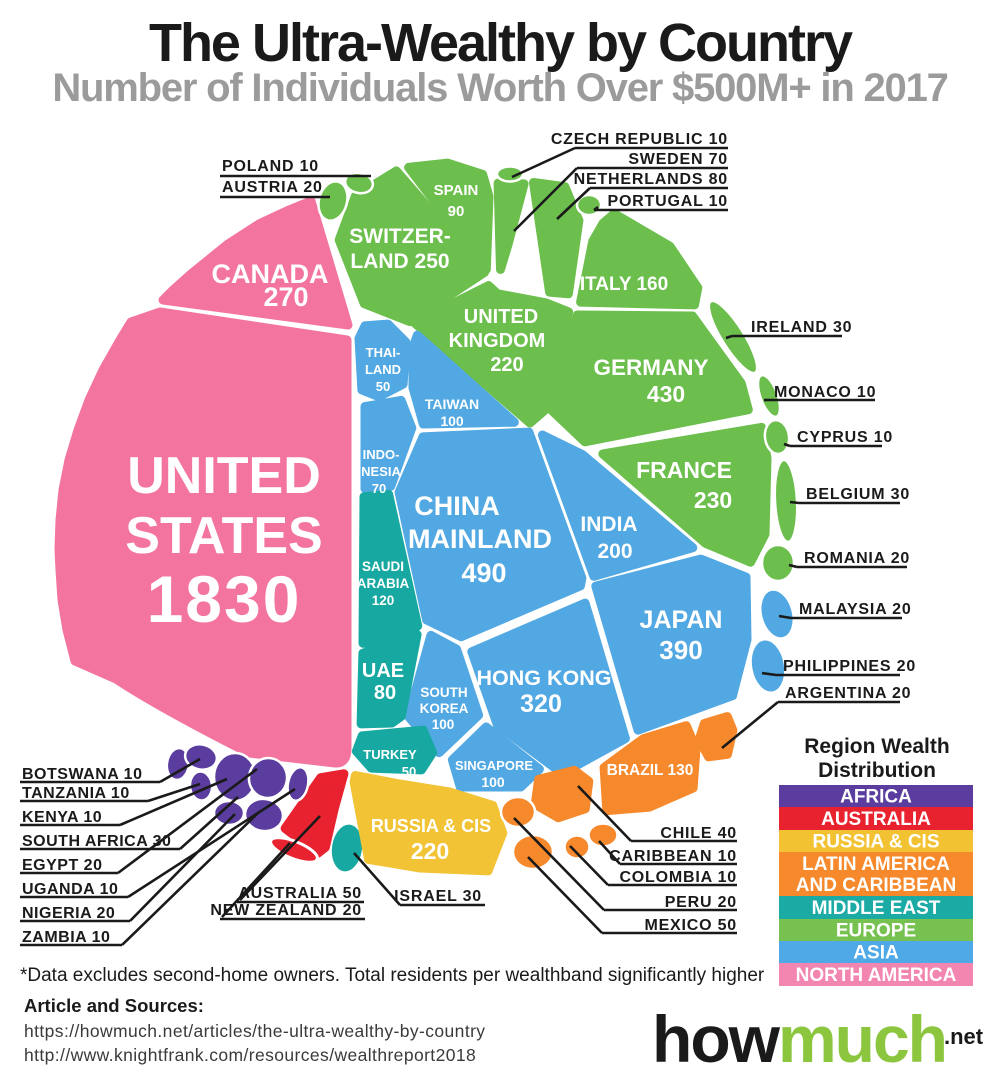 Image resolution: width=997 pixels, height=1080 pixels. What do you see at coordinates (285, 297) in the screenshot?
I see `svg-text: 270` at bounding box center [285, 297].